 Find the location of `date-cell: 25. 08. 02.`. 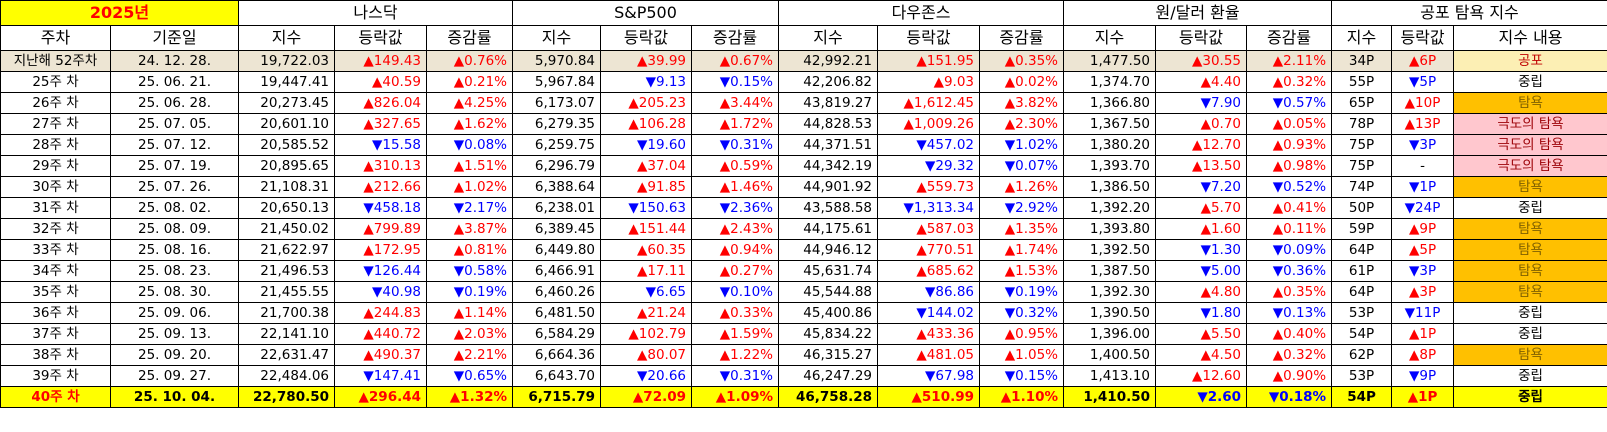

date-cell: 25. 08. 02. is located at coordinates (174, 208).